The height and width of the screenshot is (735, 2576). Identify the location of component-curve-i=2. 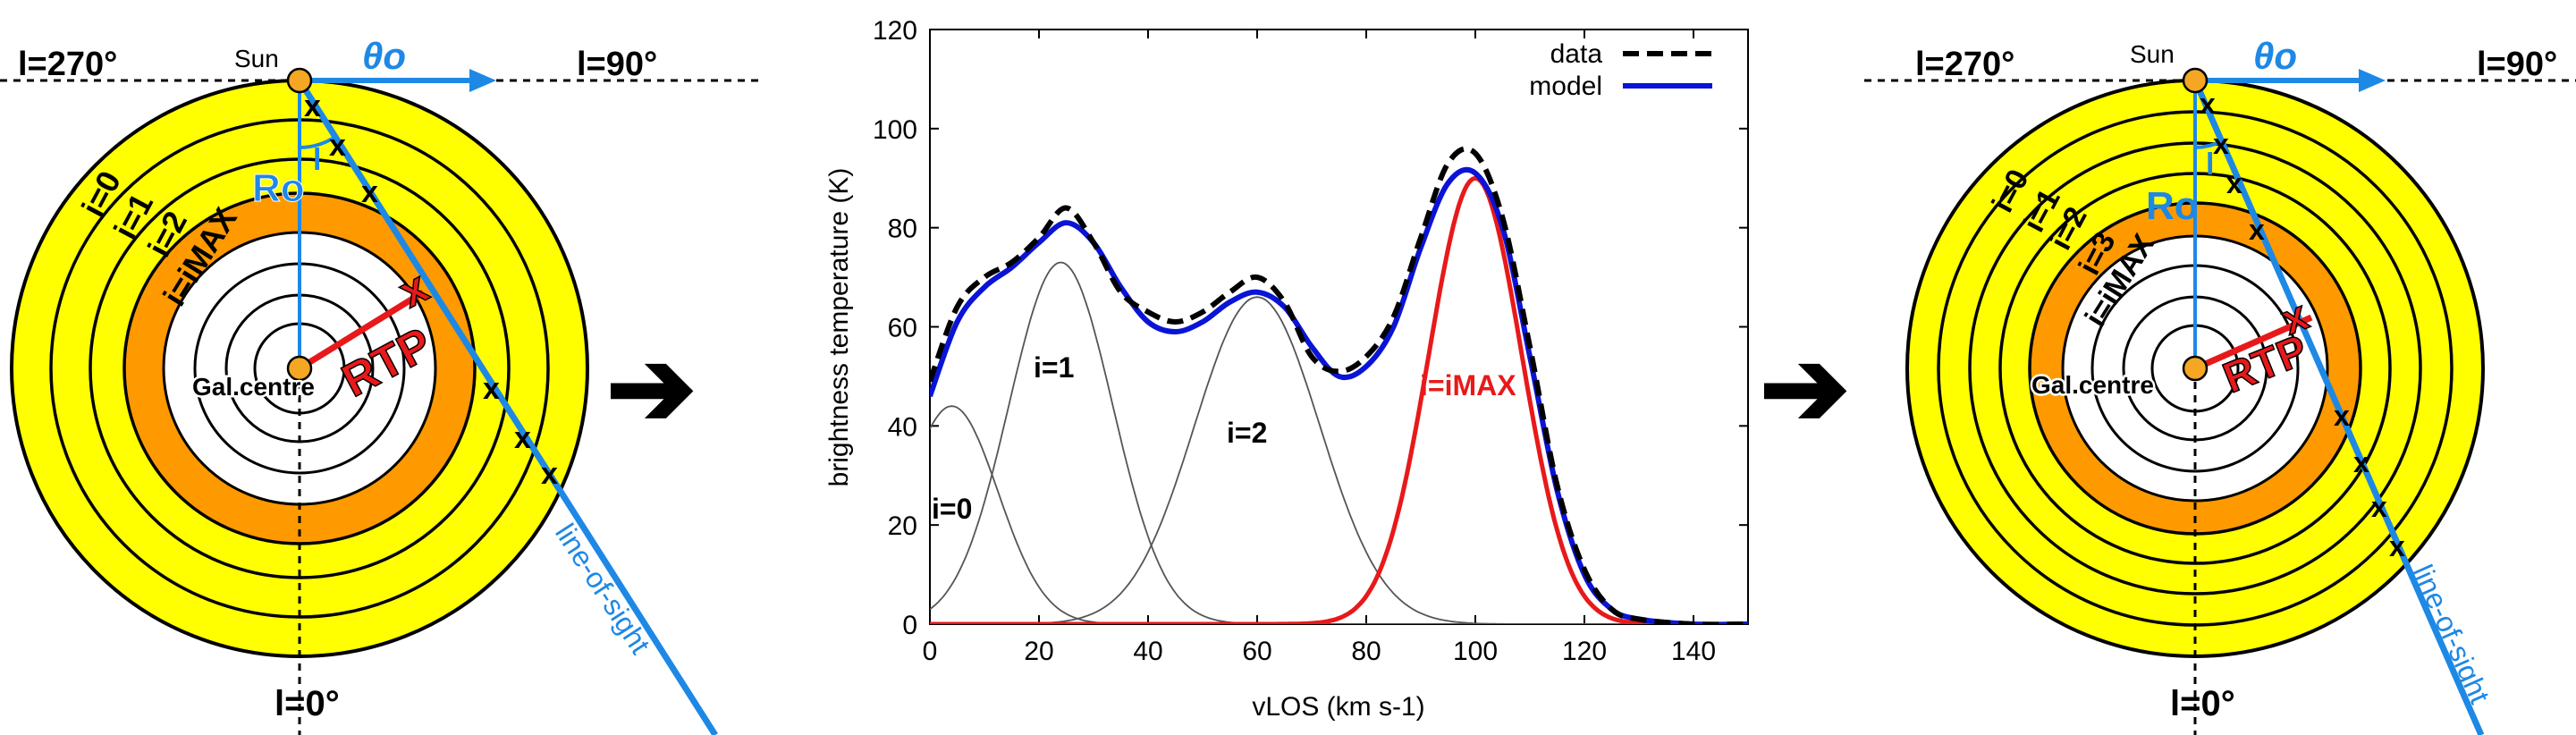
(1339, 460).